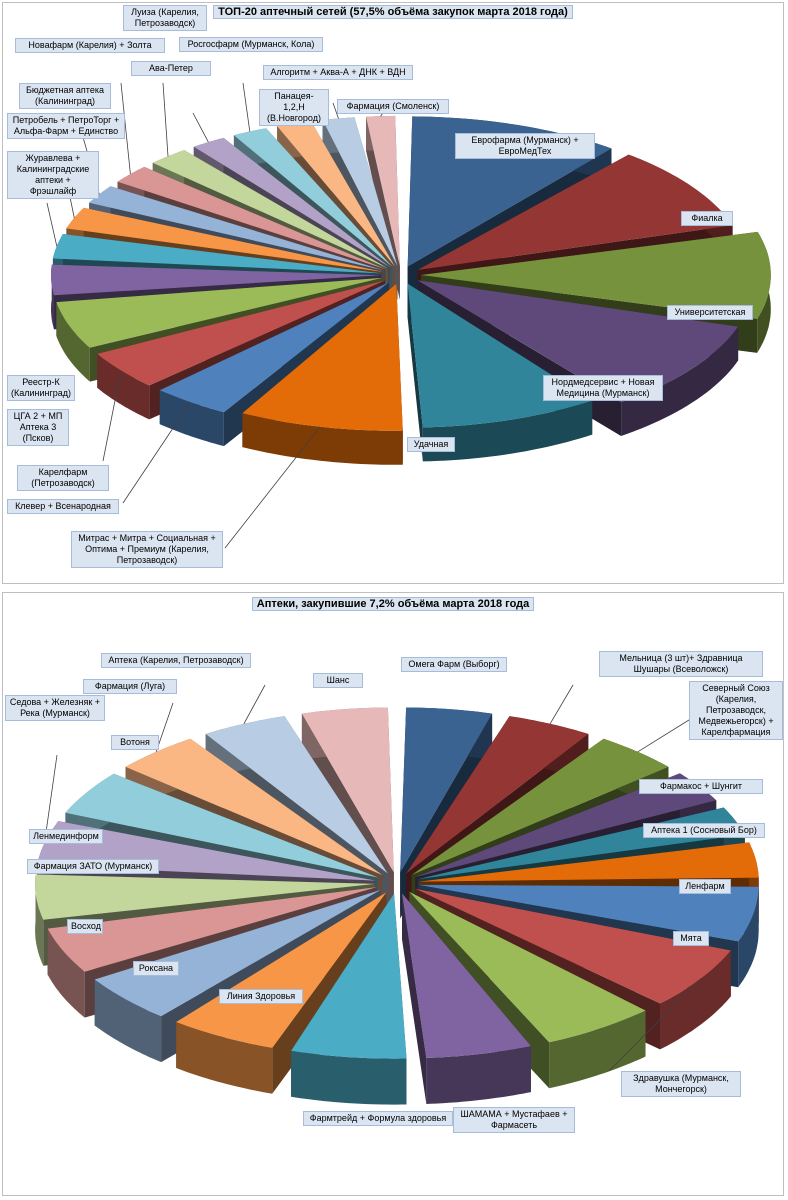  What do you see at coordinates (156, 968) in the screenshot?
I see `data-label: Роксана` at bounding box center [156, 968].